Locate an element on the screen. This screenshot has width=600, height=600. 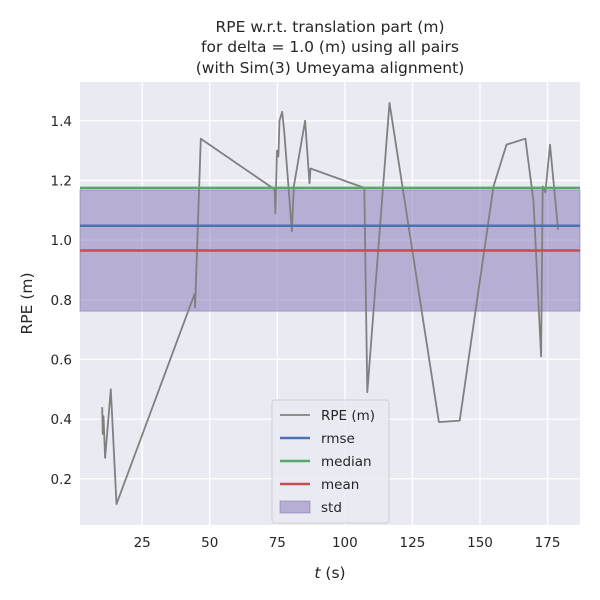
legend-swatch-std is located at coordinates (295, 507).